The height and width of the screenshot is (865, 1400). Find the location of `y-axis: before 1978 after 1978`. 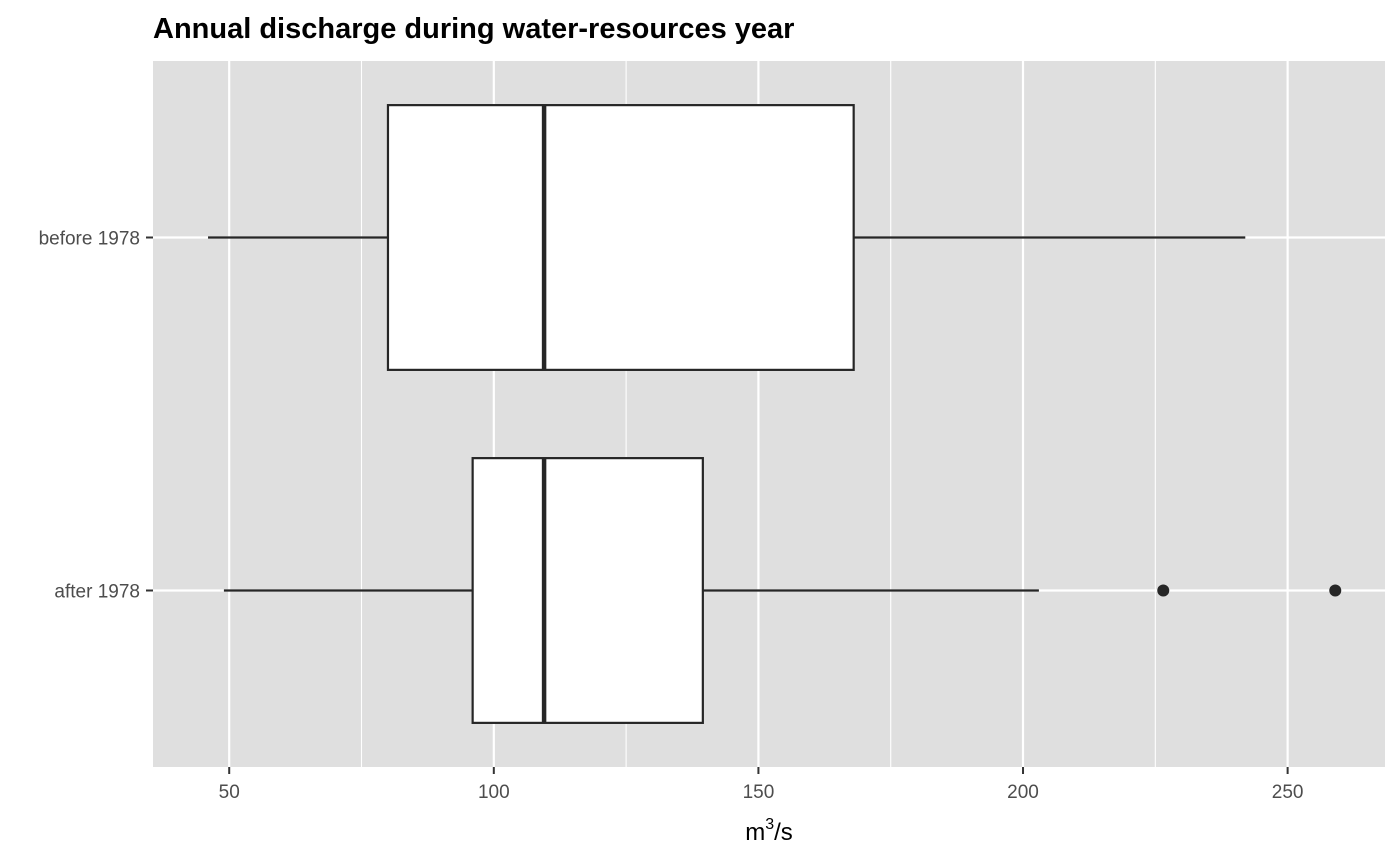

y-axis: before 1978 after 1978 is located at coordinates (96, 416).